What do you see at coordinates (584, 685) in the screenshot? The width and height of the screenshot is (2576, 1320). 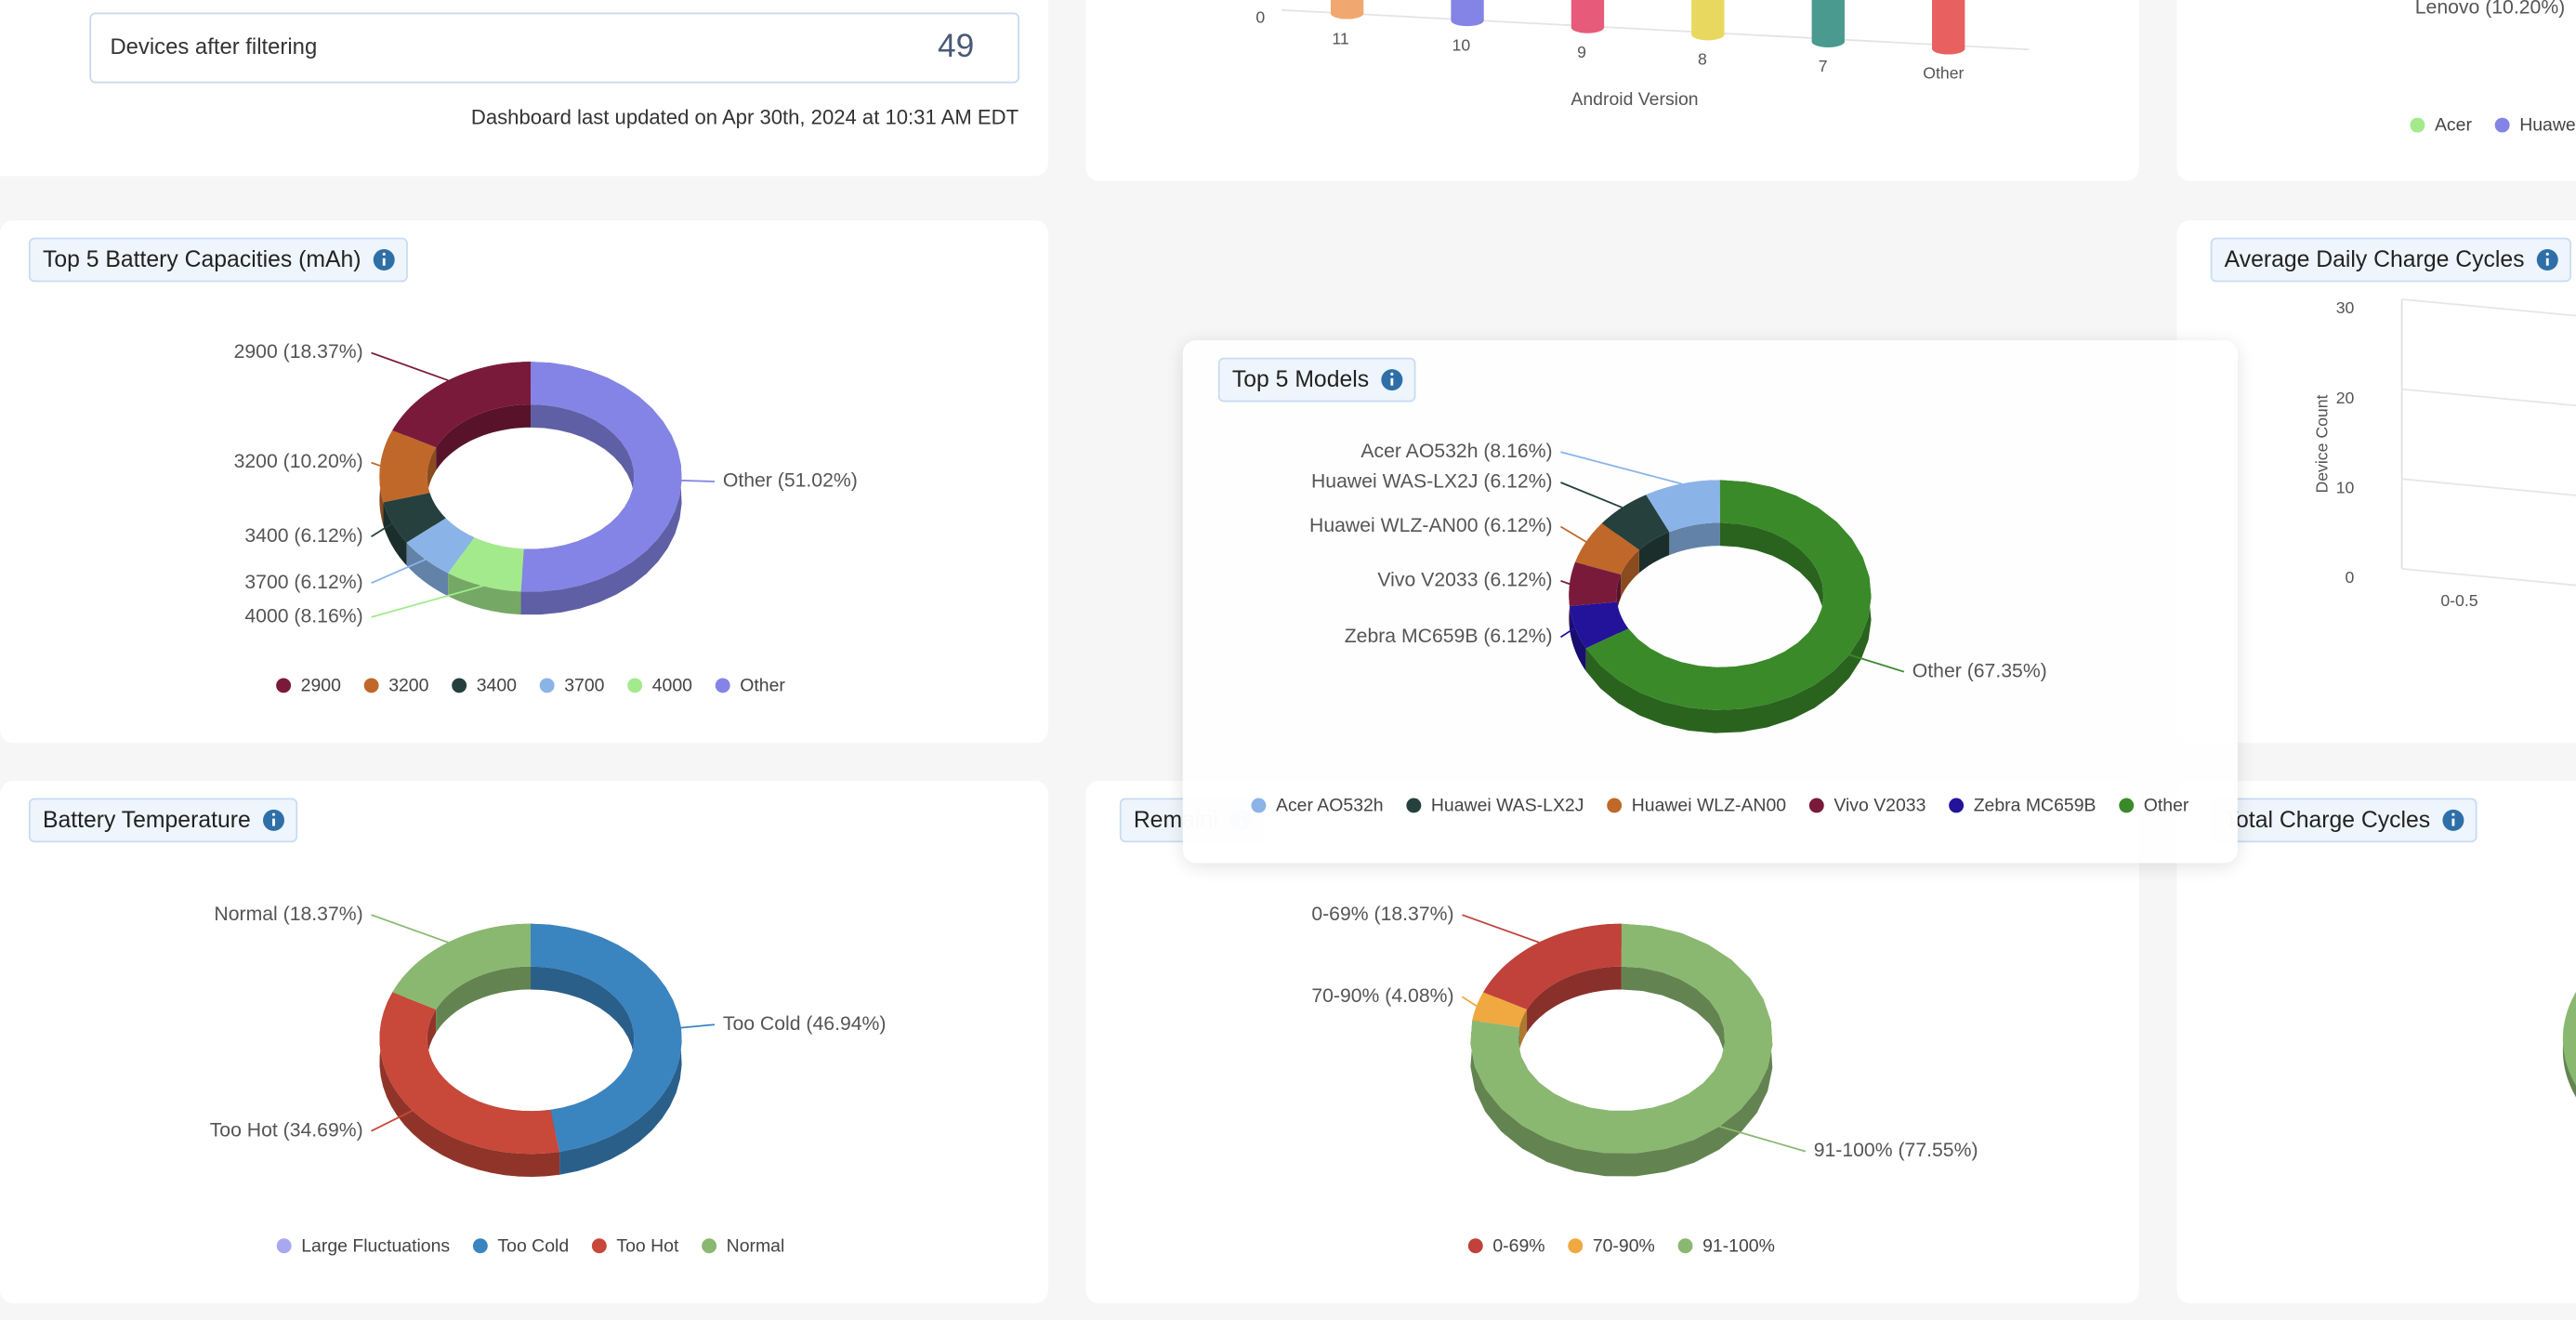 I see `legend-label: 3700` at bounding box center [584, 685].